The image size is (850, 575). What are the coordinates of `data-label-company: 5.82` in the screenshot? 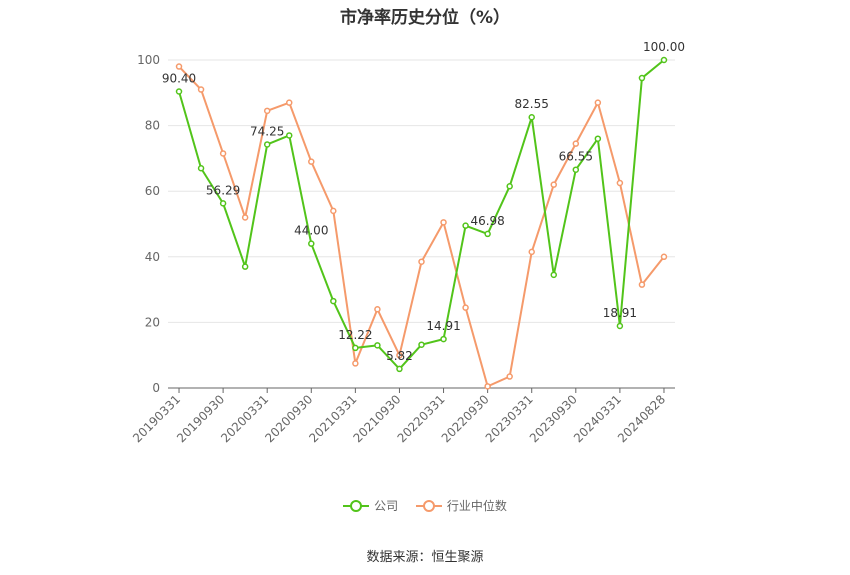 It's located at (399, 356).